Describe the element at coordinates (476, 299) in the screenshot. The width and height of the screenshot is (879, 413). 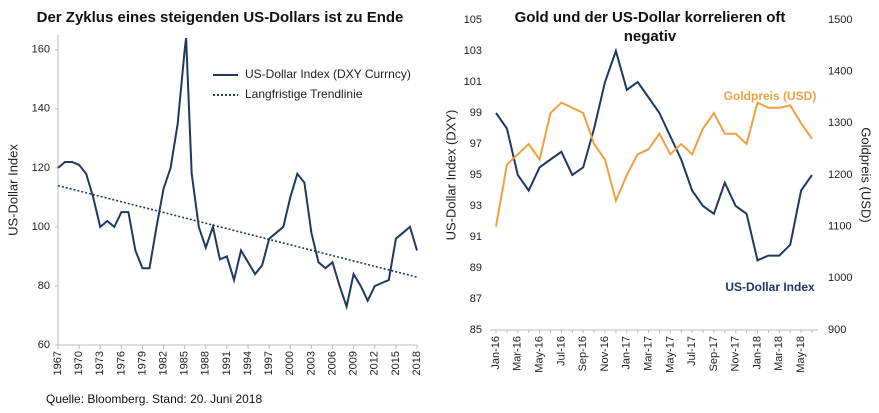
I see `y-tick-label: 87` at that location.